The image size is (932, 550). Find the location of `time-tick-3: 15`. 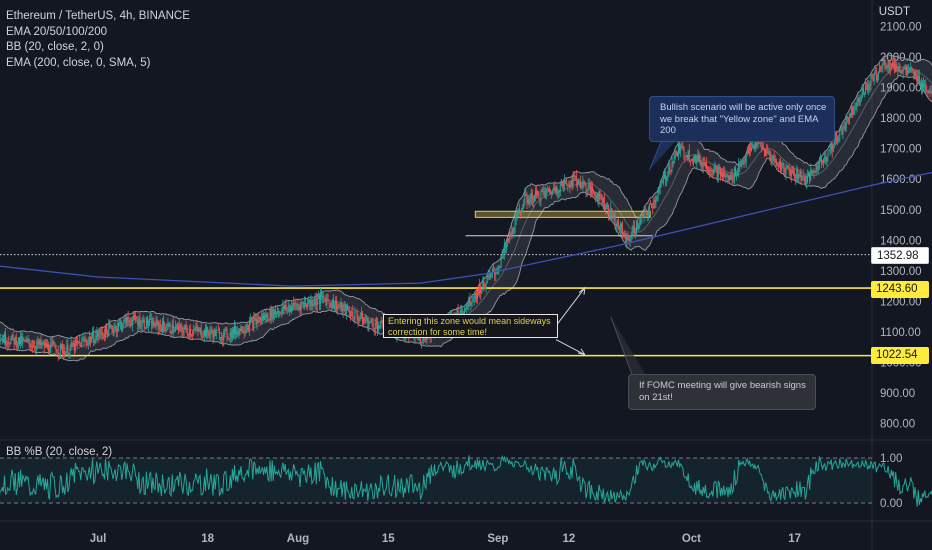

time-tick-3: 15 is located at coordinates (388, 539).